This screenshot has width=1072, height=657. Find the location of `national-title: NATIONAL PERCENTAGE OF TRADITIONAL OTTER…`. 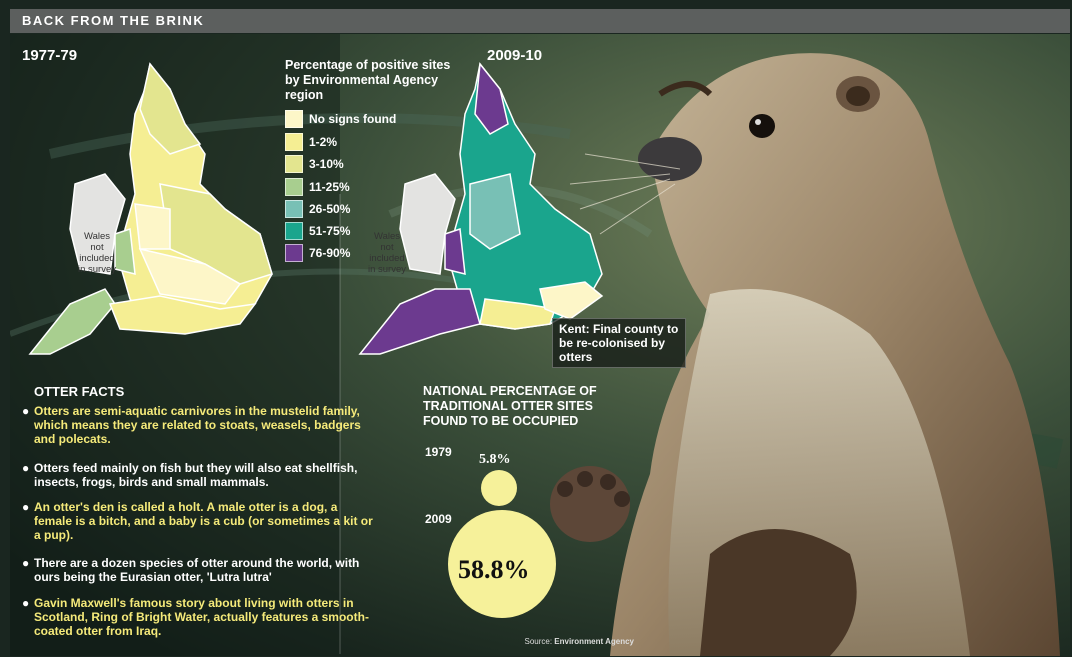

national-title: NATIONAL PERCENTAGE OF TRADITIONAL OTTER… is located at coordinates (510, 406).